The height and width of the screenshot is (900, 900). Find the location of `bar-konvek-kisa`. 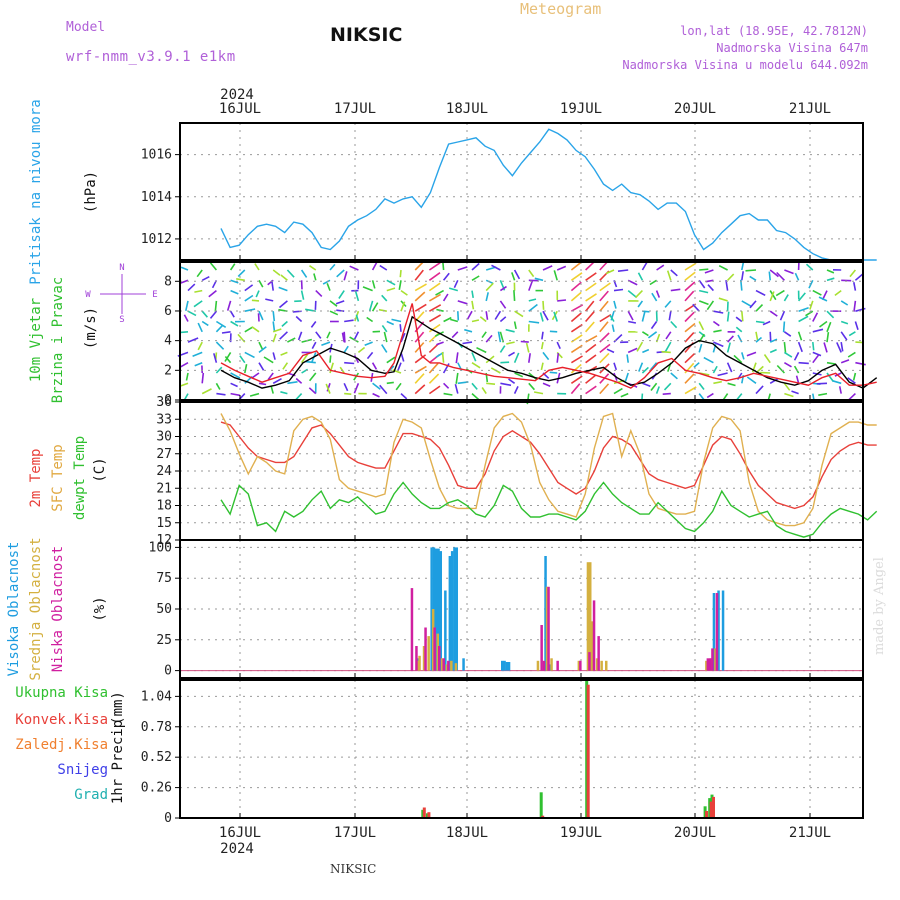

bar-konvek-kisa is located at coordinates (707, 814).